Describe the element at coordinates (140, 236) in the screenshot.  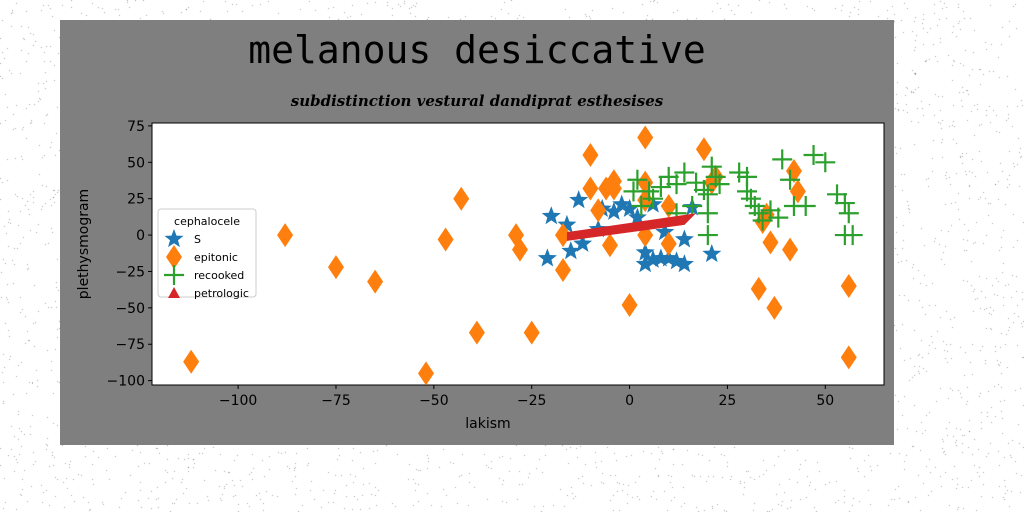
I see `y-tick-label: 0` at that location.